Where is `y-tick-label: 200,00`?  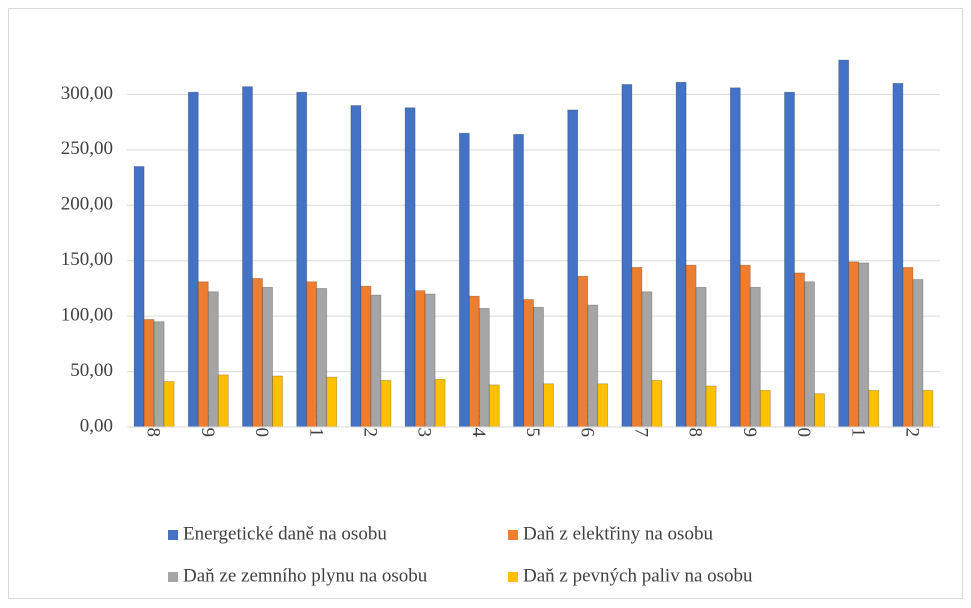
y-tick-label: 200,00 is located at coordinates (87, 204).